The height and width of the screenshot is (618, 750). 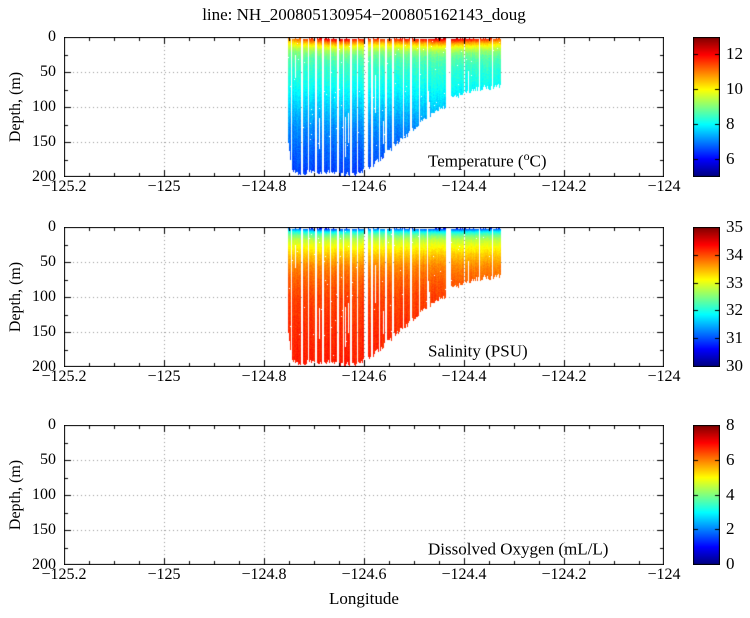 What do you see at coordinates (734, 337) in the screenshot?
I see `colorbar-tick-label: 31` at bounding box center [734, 337].